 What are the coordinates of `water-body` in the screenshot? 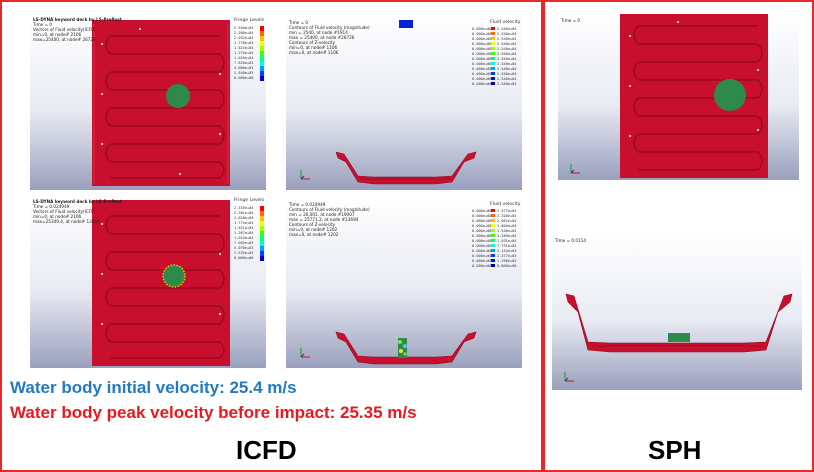 It's located at (679, 337).